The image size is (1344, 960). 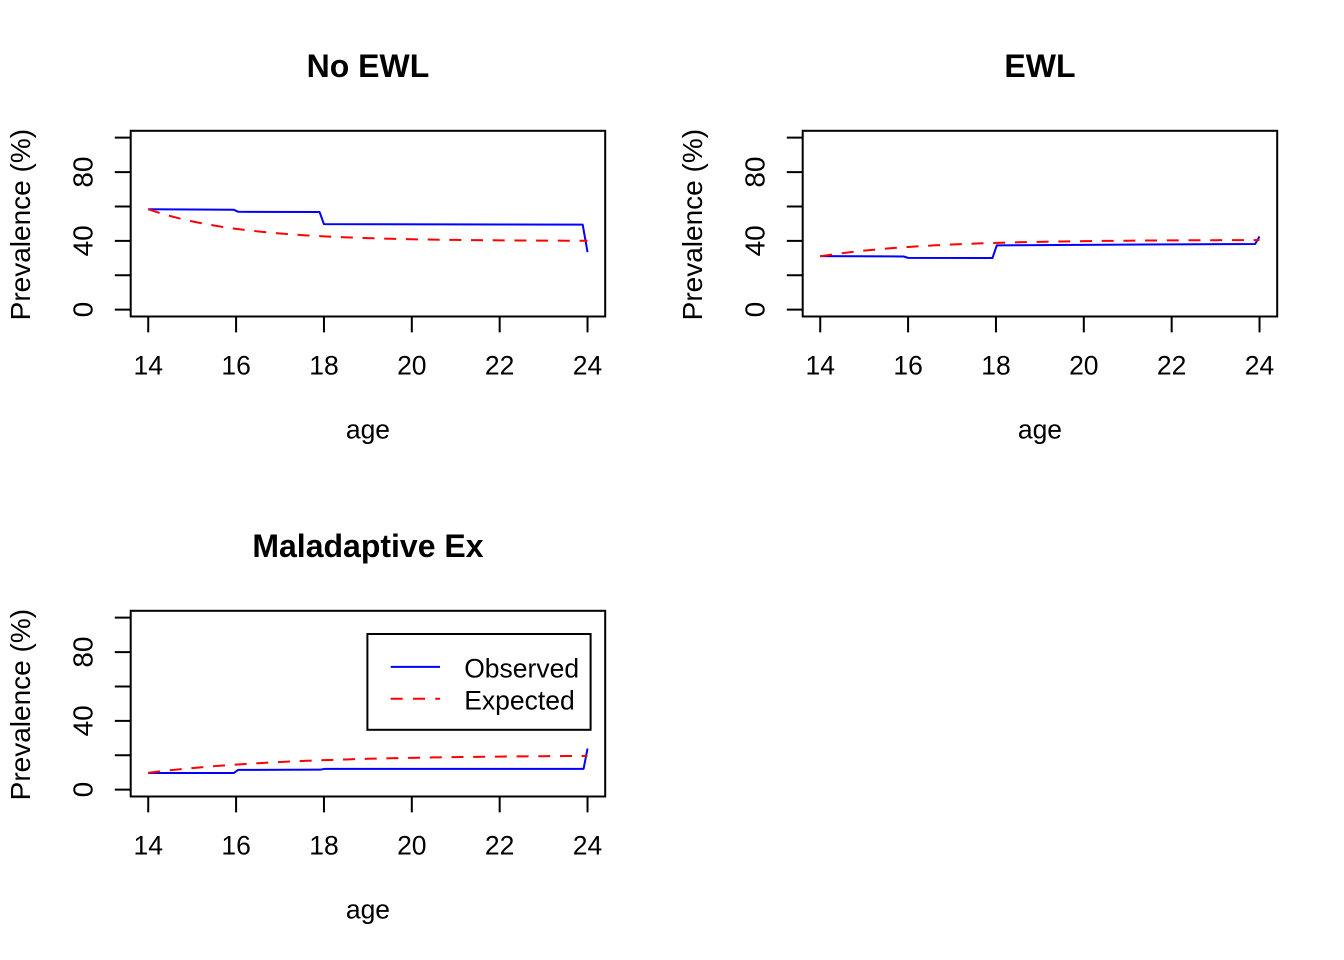 What do you see at coordinates (367, 546) in the screenshot?
I see `svg-text: Maladaptive Ex` at bounding box center [367, 546].